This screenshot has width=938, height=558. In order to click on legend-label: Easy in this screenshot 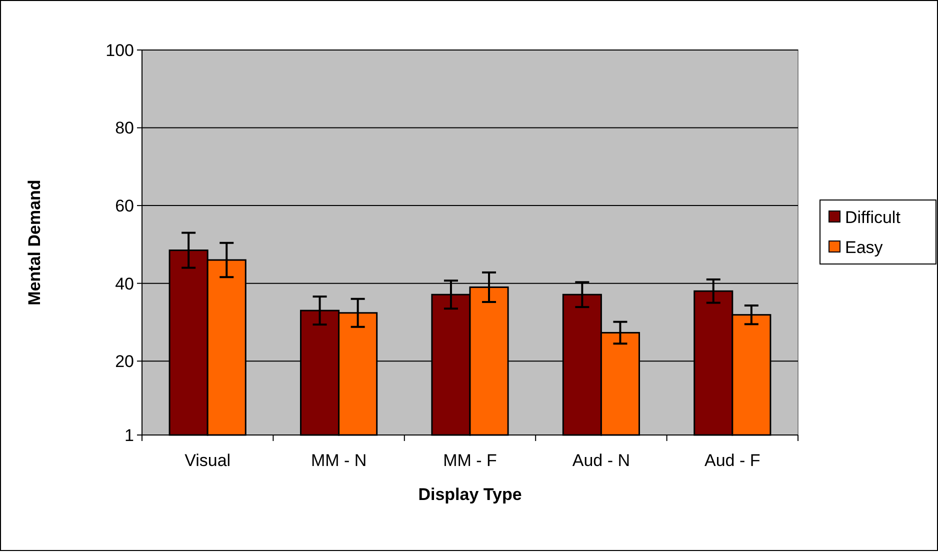, I will do `click(864, 247)`.